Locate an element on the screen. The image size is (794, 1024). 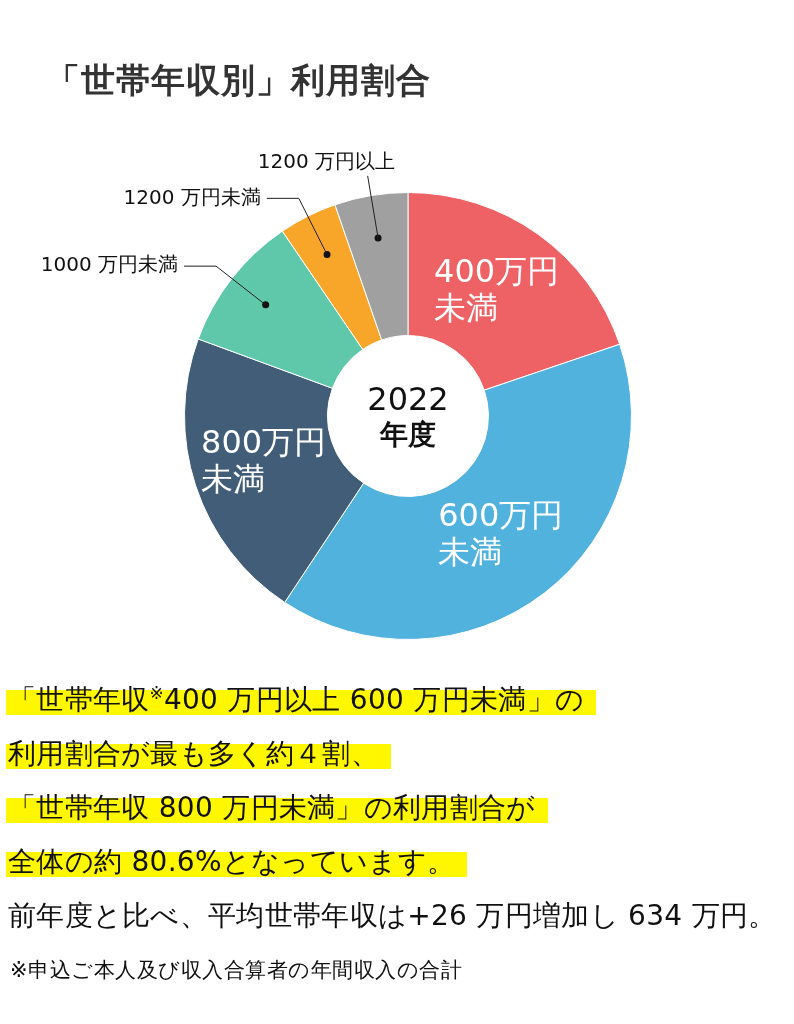
slice-label: 800万円未満 is located at coordinates (264, 461).